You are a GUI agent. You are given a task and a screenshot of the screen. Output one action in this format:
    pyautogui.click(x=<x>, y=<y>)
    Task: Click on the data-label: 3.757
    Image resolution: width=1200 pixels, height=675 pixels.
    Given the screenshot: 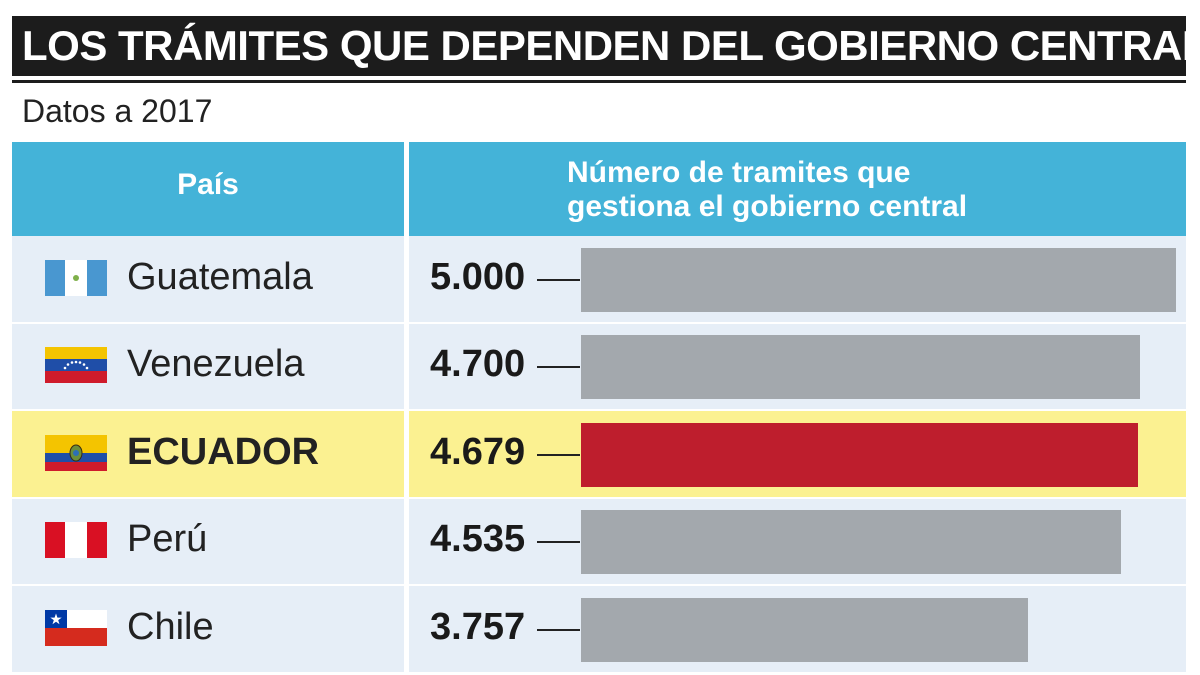 What is the action you would take?
    pyautogui.click(x=478, y=626)
    